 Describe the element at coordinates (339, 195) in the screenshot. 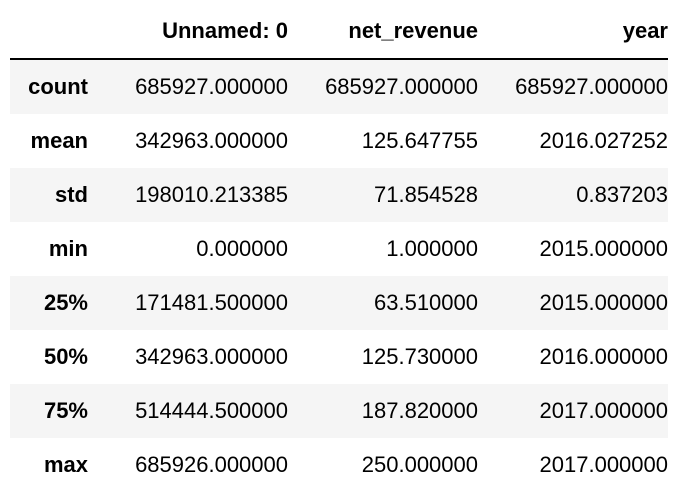

I see `table-row: std 198010.213385 71.854528 0.837203` at that location.